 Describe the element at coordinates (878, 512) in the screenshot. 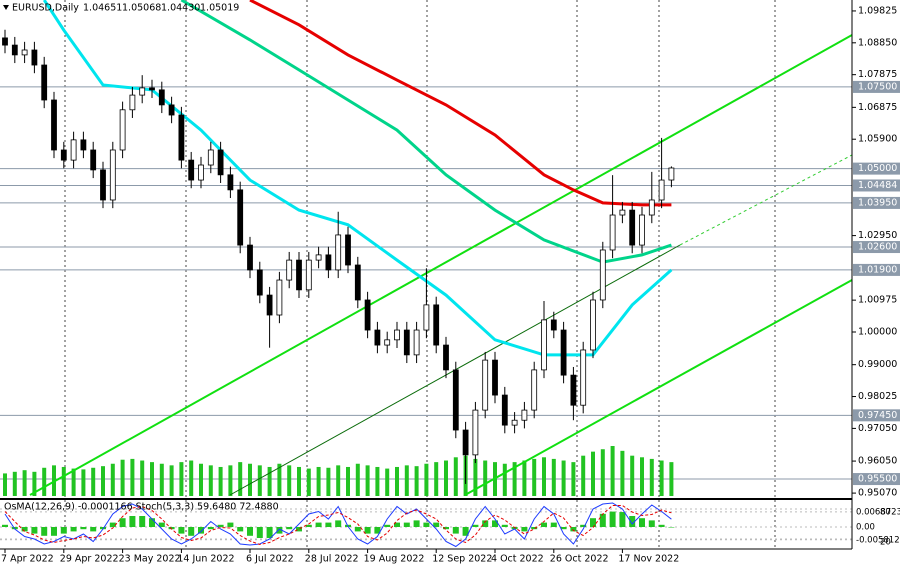

I see `osma-tick-label: 0.0068723` at that location.